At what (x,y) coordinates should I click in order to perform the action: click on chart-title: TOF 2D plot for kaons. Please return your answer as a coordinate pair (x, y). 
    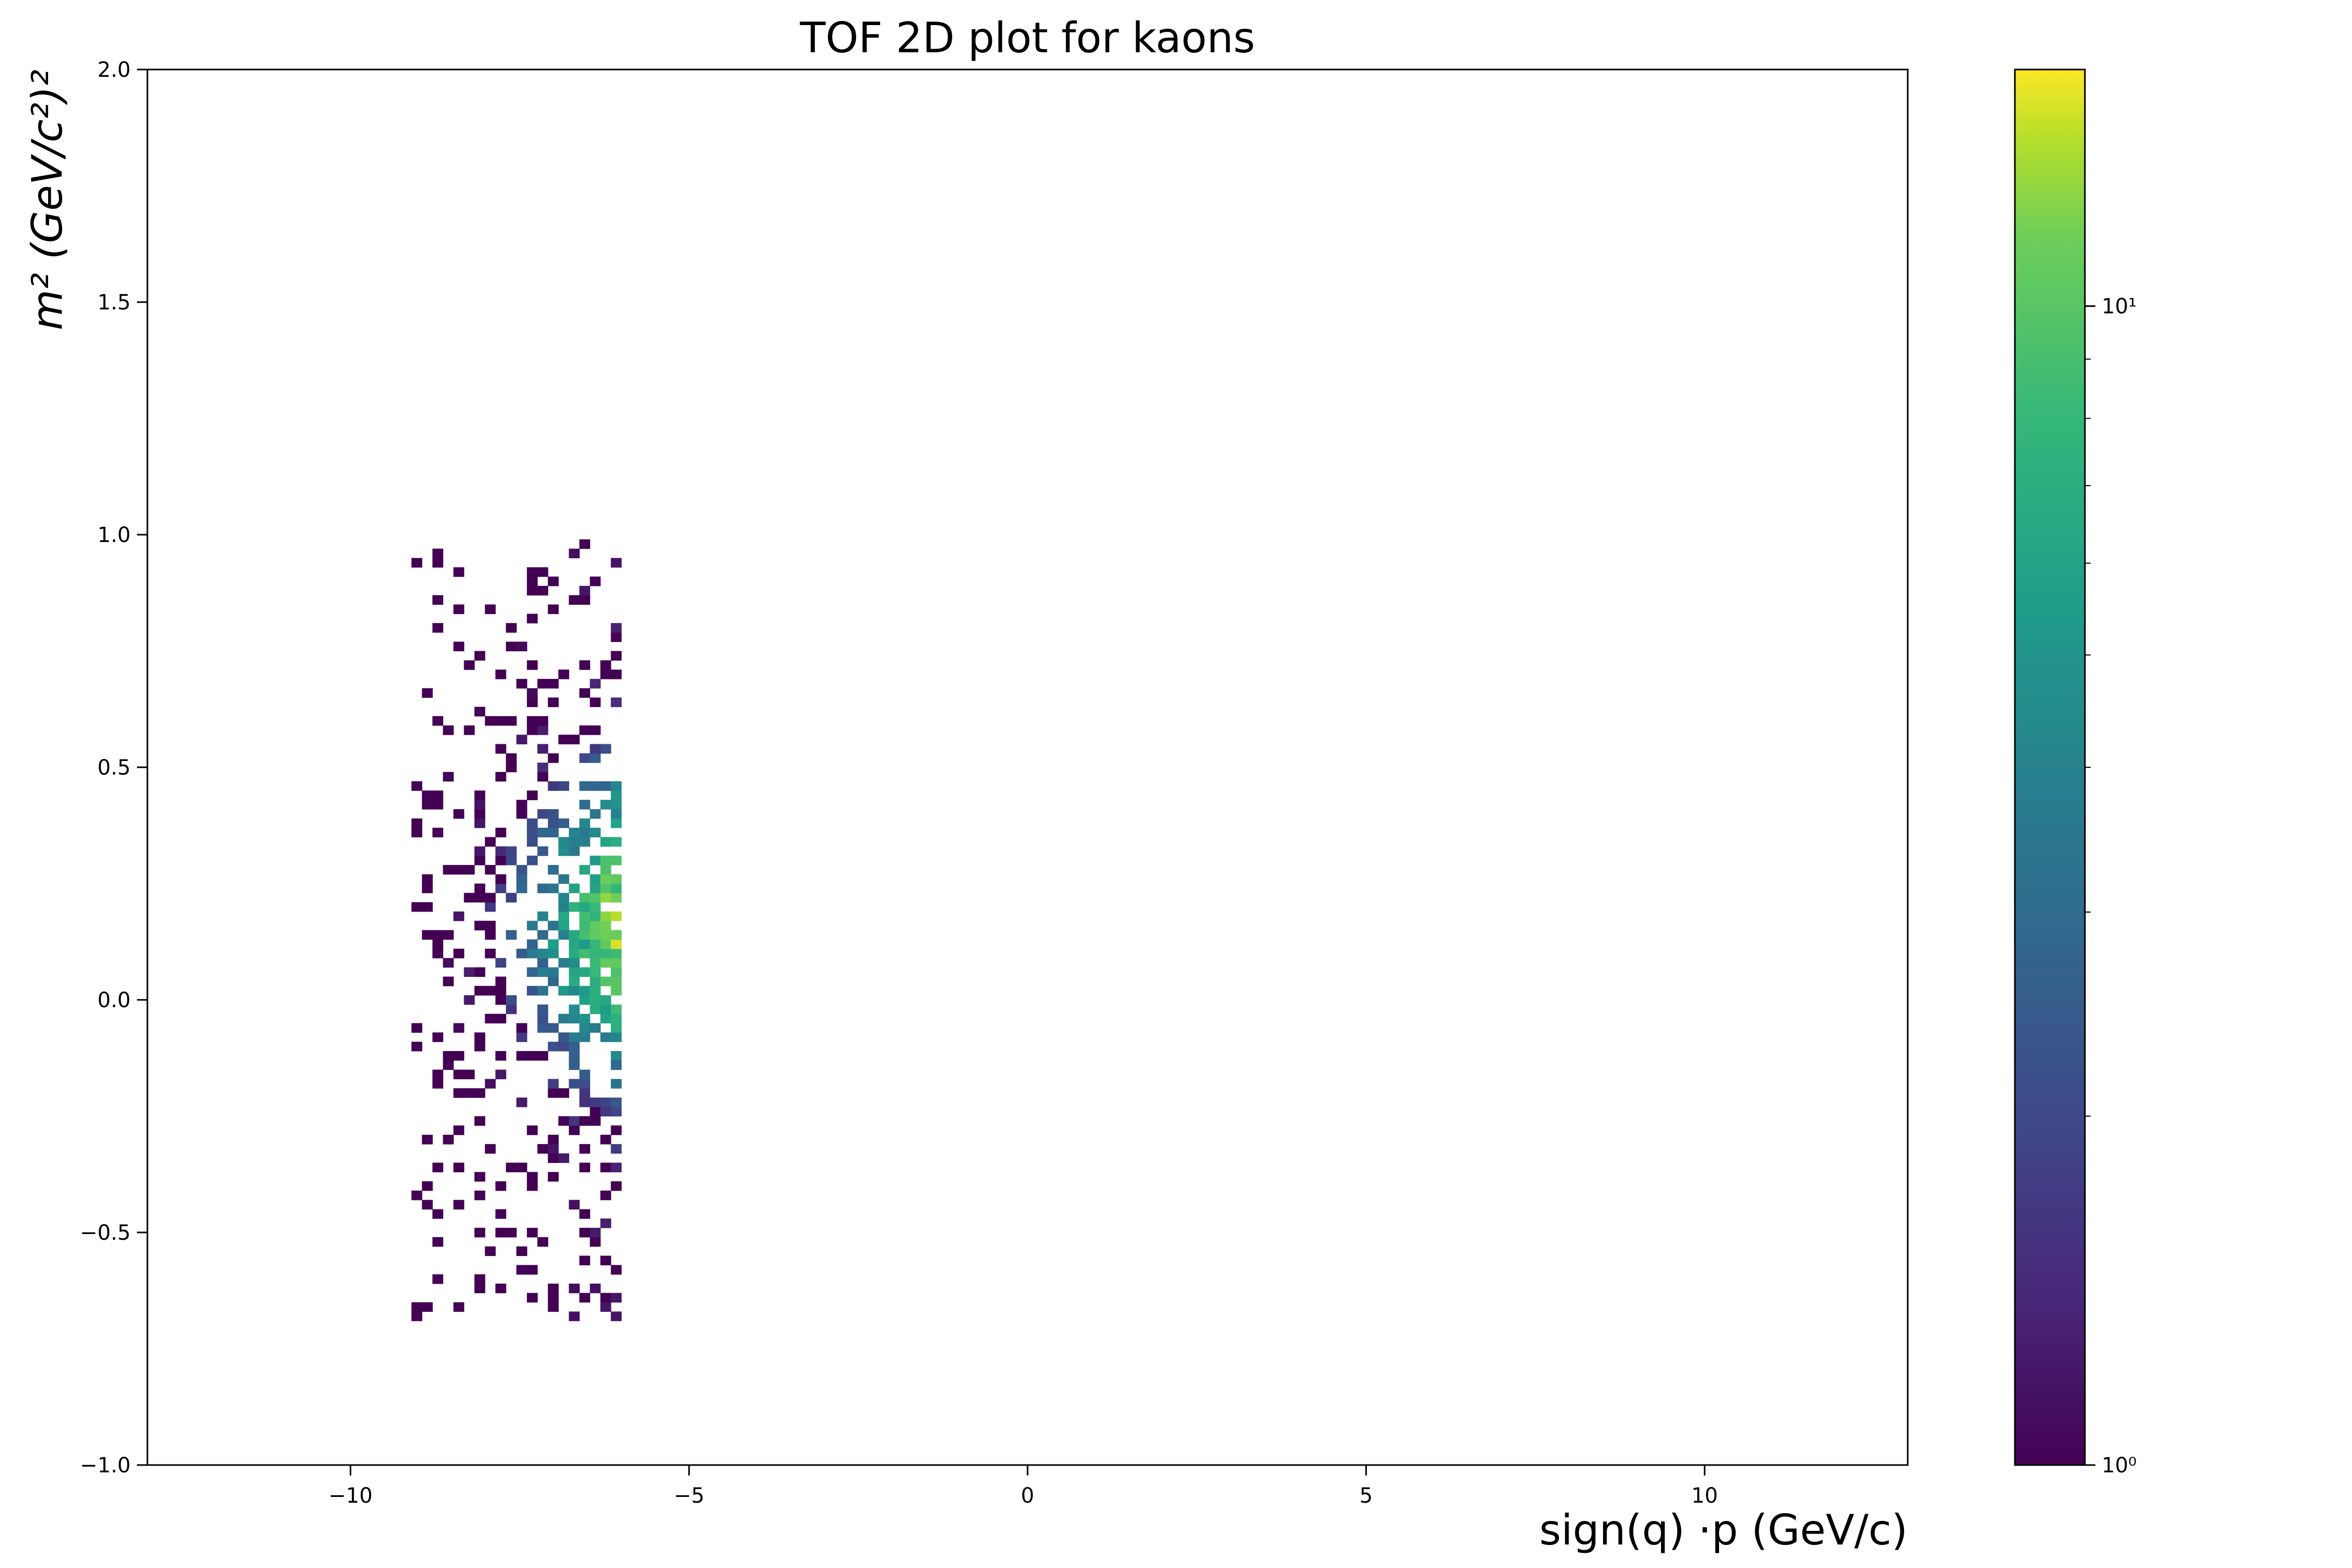
    Looking at the image, I should click on (1027, 38).